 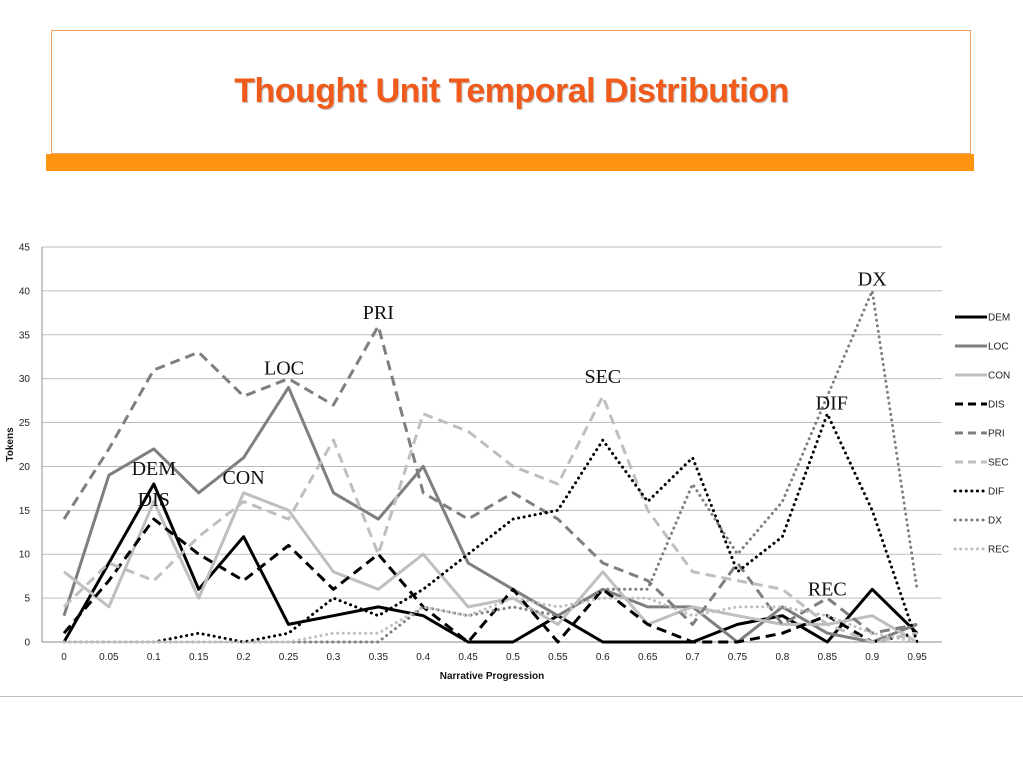 What do you see at coordinates (602, 377) in the screenshot?
I see `annotation-sec: SEC` at bounding box center [602, 377].